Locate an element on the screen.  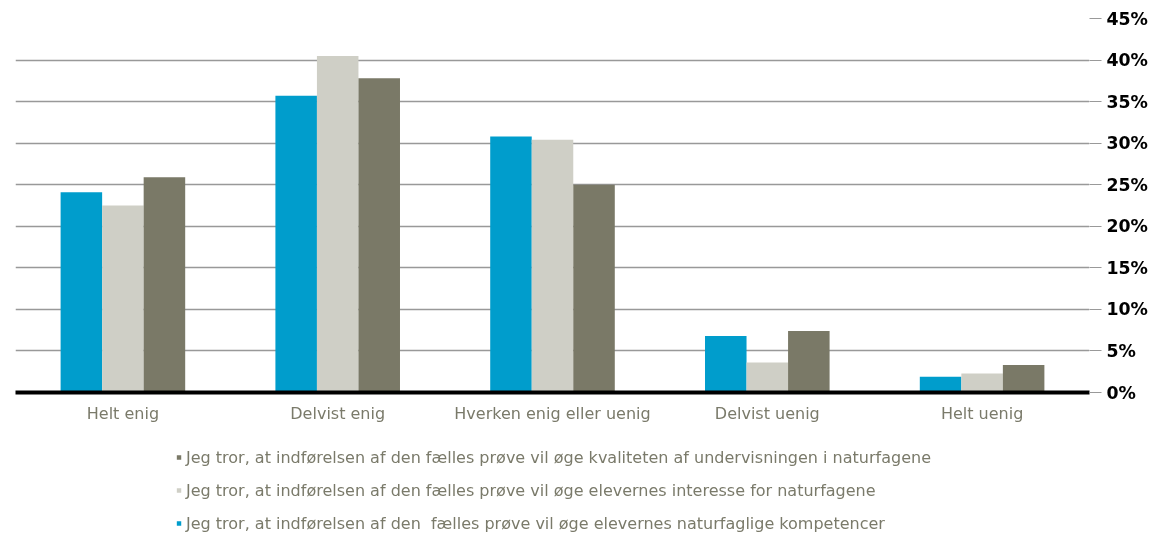
x-tick-label: Helt enig is located at coordinates (123, 413).